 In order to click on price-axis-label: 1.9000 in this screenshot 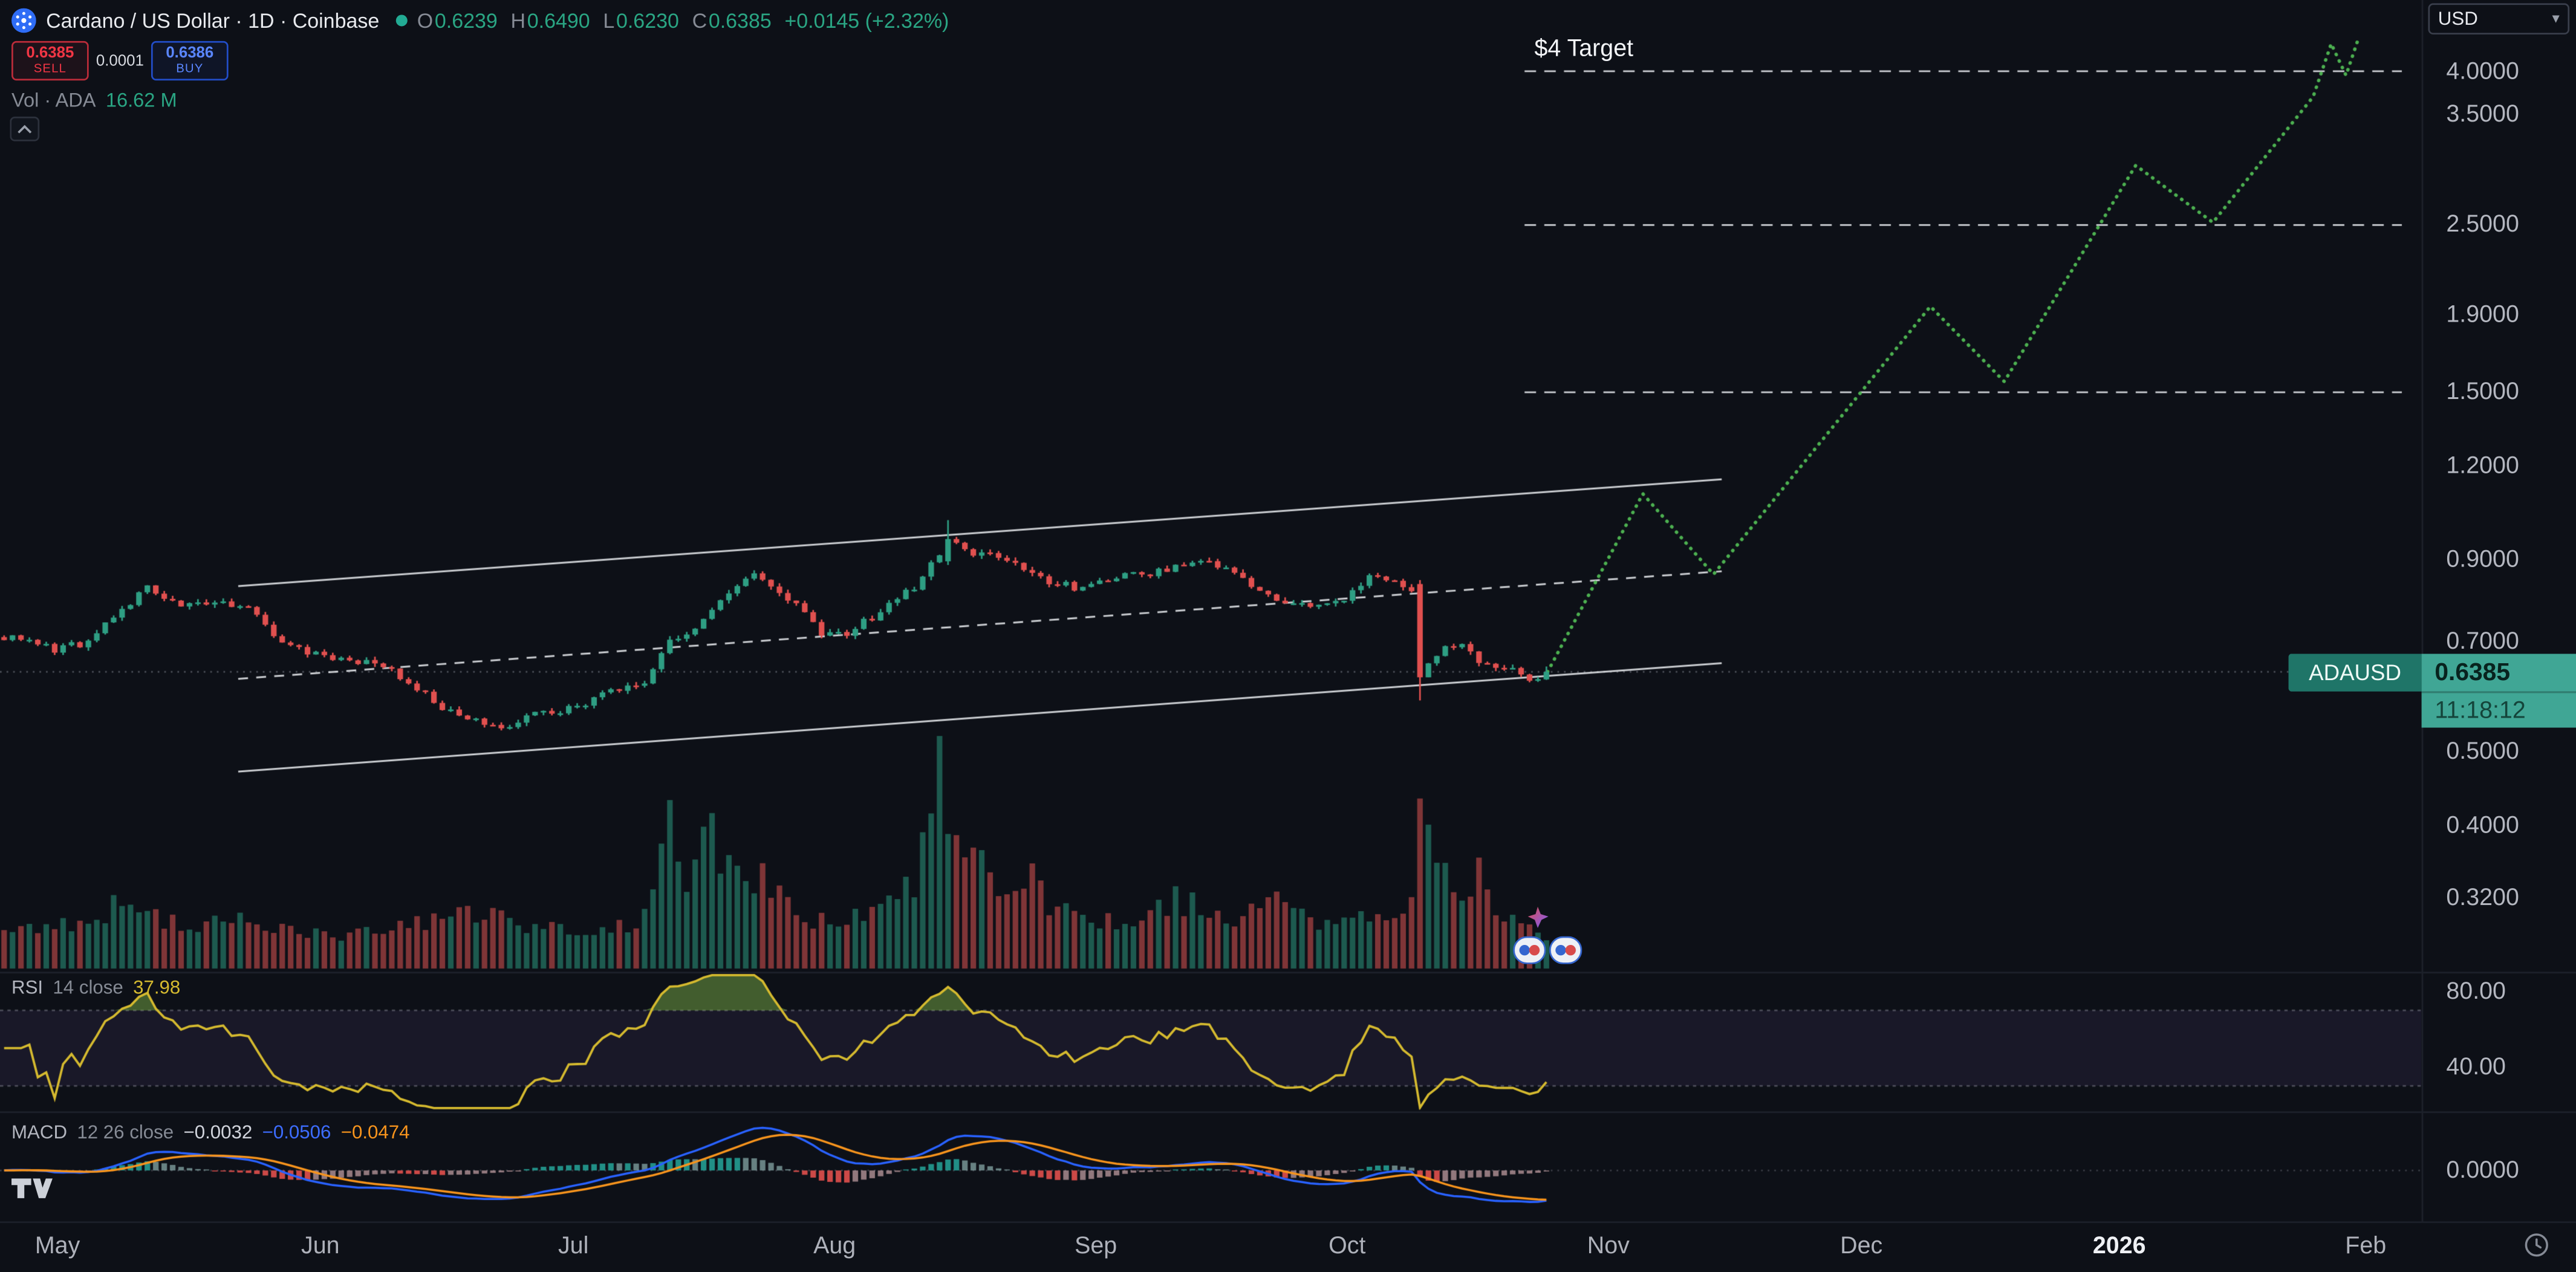, I will do `click(2482, 315)`.